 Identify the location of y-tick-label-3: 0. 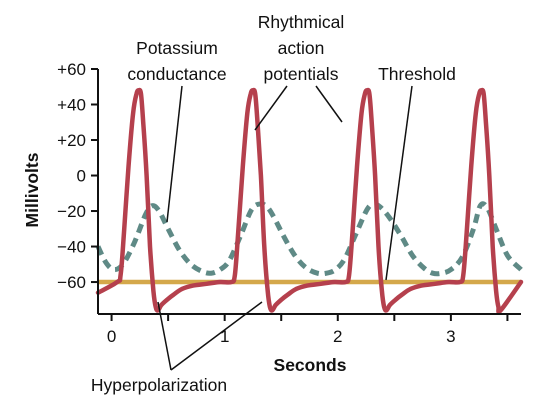
(81, 176).